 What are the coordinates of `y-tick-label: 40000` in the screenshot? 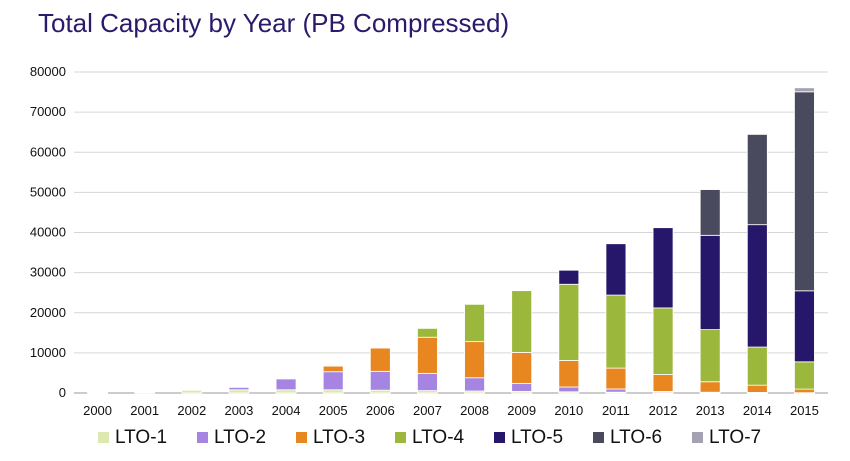 It's located at (48, 232).